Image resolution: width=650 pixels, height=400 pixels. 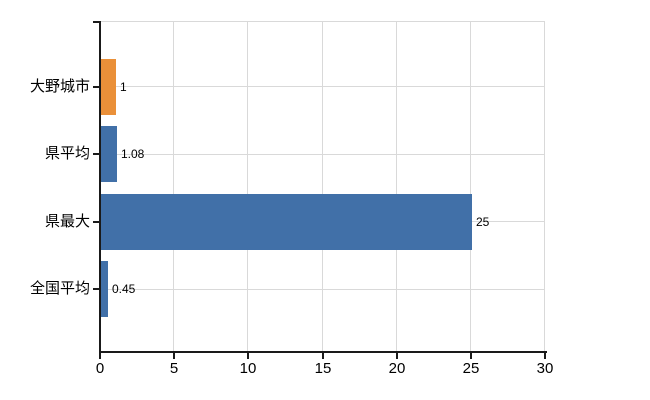 What do you see at coordinates (248, 368) in the screenshot?
I see `x-tick-label: 10` at bounding box center [248, 368].